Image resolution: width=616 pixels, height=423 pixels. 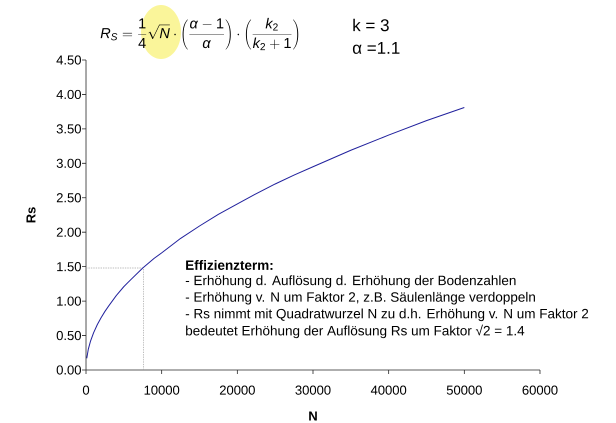 I want to click on x-tick-label: 10000, so click(x=162, y=390).